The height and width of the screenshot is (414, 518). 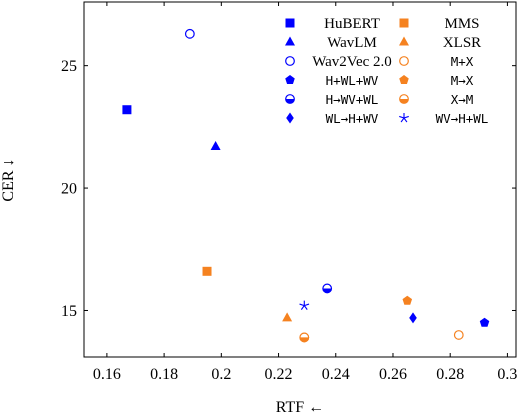 What do you see at coordinates (300, 406) in the screenshot?
I see `x-axis-title: RTF ←` at bounding box center [300, 406].